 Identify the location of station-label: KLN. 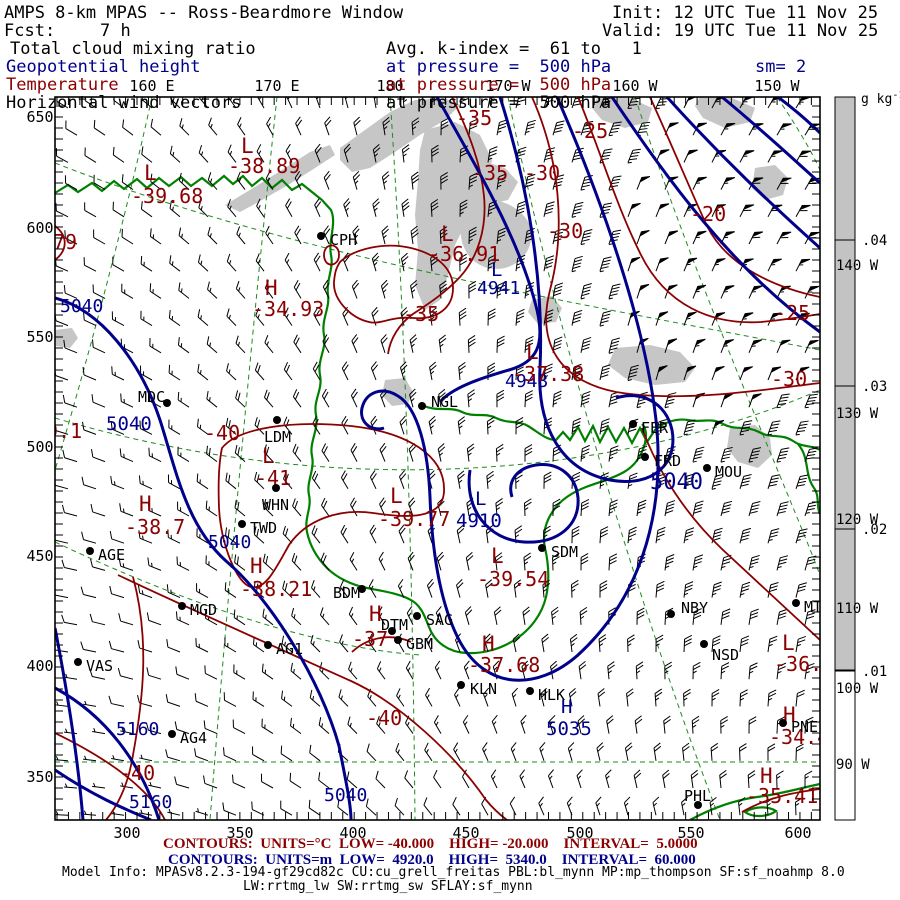
(483, 689).